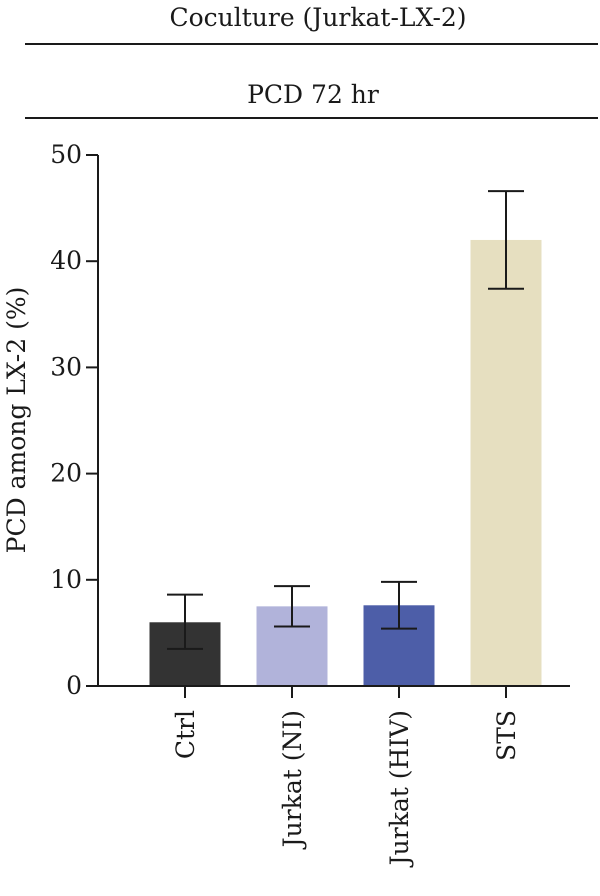 The width and height of the screenshot is (600, 896). I want to click on x-tick-label: Ctrl, so click(185, 734).